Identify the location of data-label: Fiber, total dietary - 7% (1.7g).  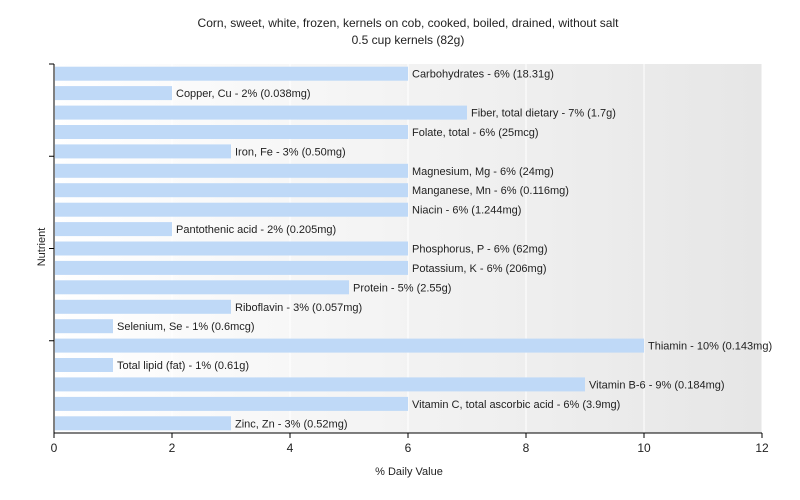
(543, 114).